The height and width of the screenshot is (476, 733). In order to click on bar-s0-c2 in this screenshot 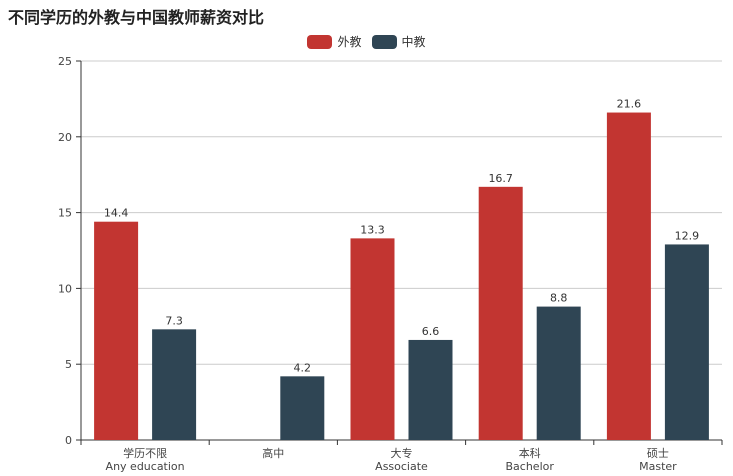, I will do `click(372, 339)`.